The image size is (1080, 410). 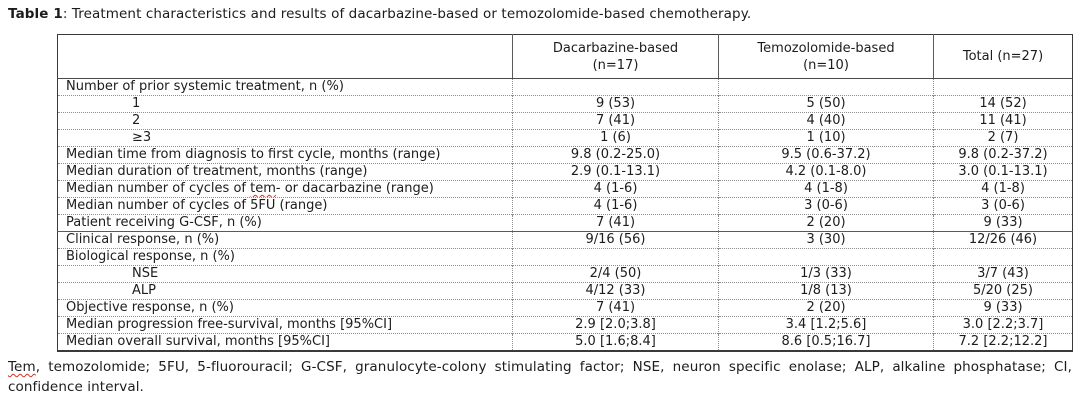 What do you see at coordinates (1003, 342) in the screenshot?
I see `cell-total: 7.2 [2.2;12.2]` at bounding box center [1003, 342].